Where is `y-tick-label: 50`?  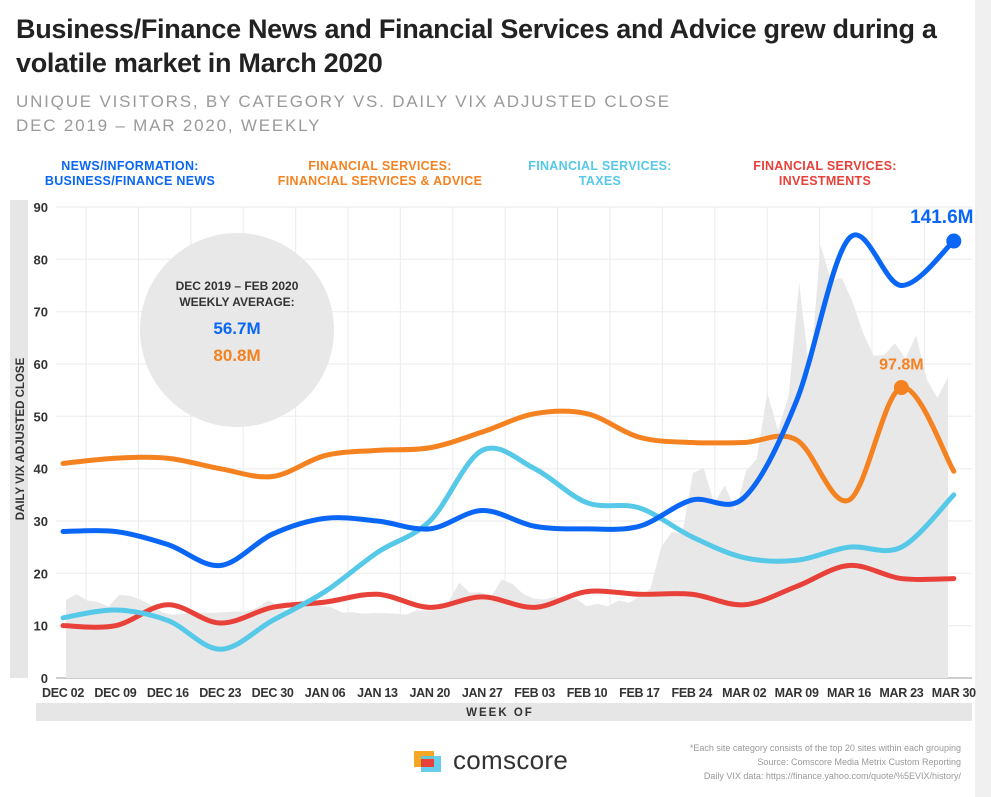
y-tick-label: 50 is located at coordinates (41, 416).